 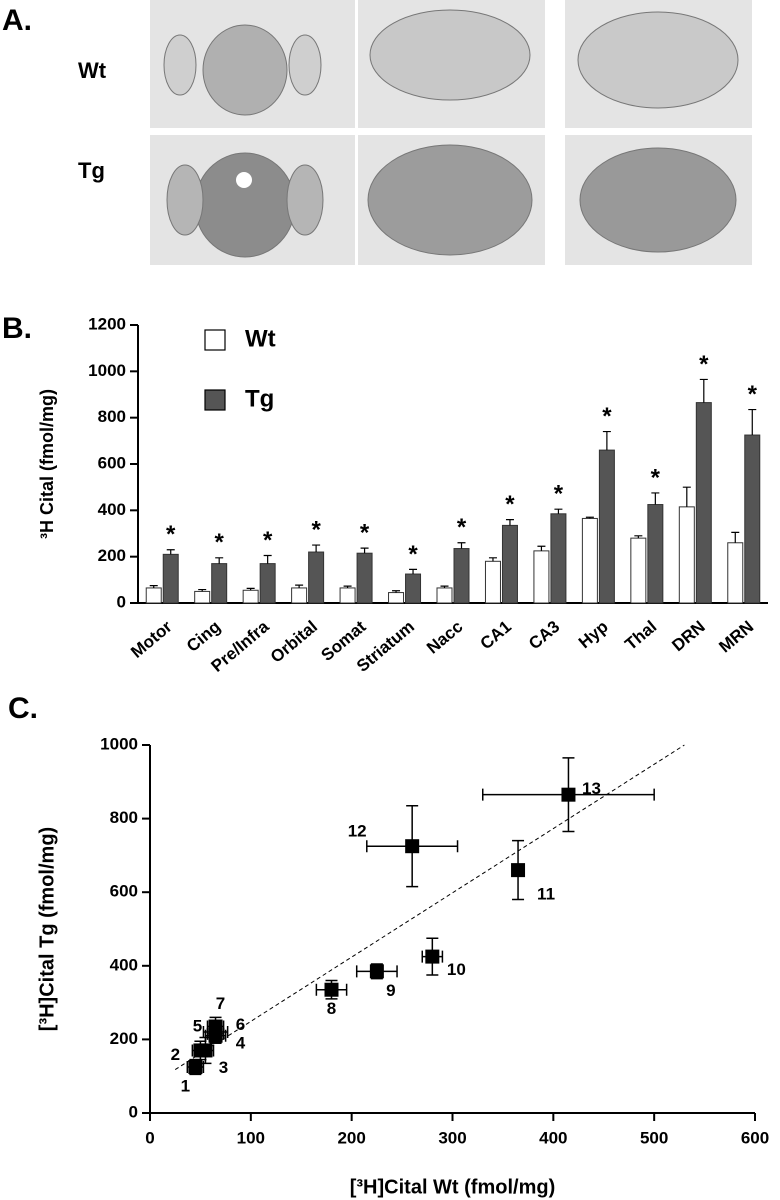 What do you see at coordinates (112, 555) in the screenshot?
I see `y-tick-label: 200` at bounding box center [112, 555].